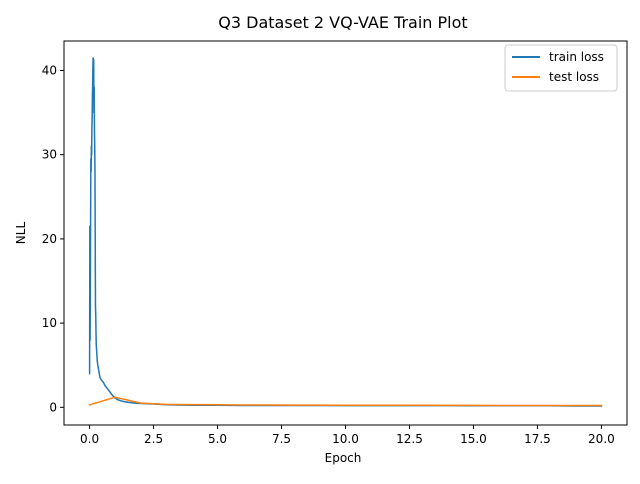  I want to click on y-tick-label: 30, so click(49, 155).